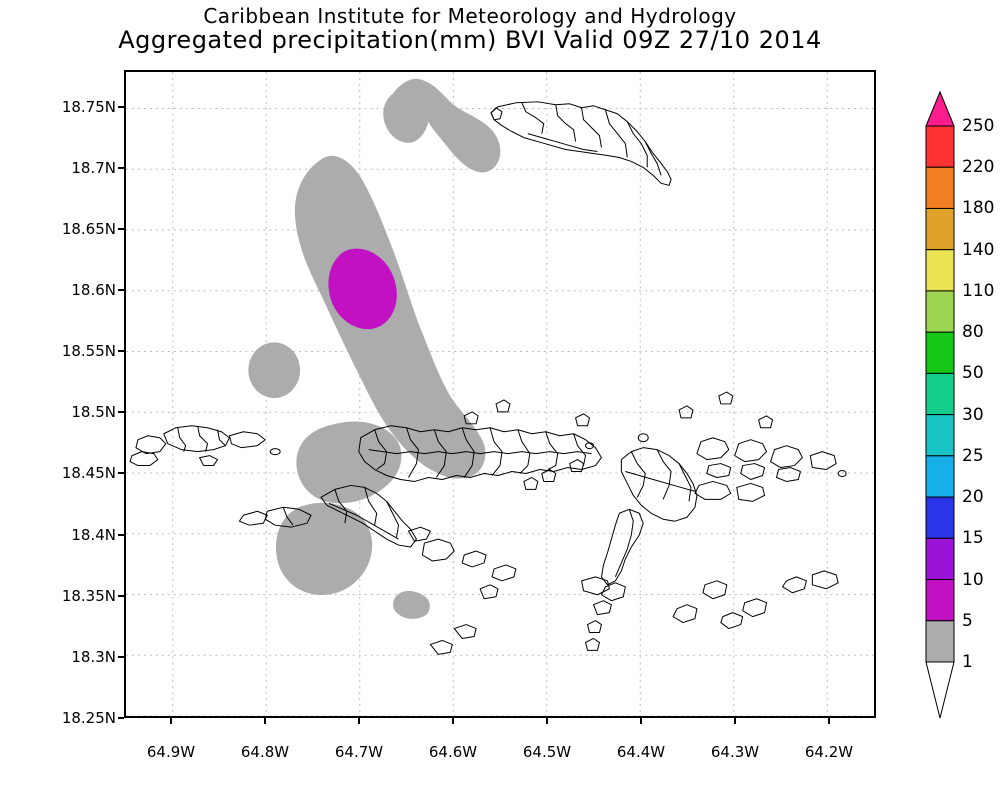 Image resolution: width=1000 pixels, height=800 pixels. Describe the element at coordinates (88, 228) in the screenshot. I see `y-axis-tick-label: 18.65N` at that location.